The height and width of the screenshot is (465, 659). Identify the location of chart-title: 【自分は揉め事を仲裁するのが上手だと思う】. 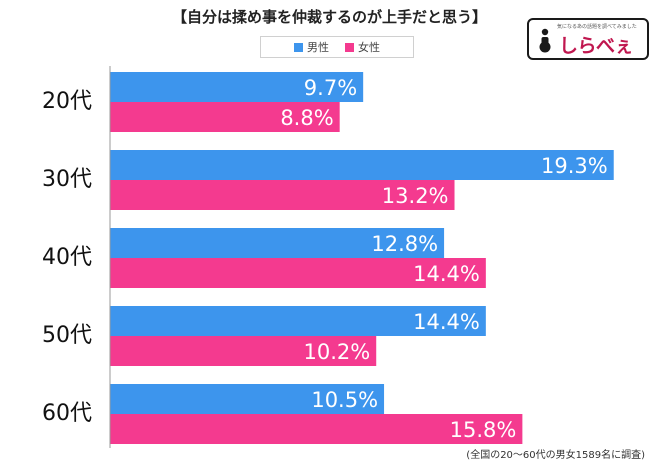
(329, 17).